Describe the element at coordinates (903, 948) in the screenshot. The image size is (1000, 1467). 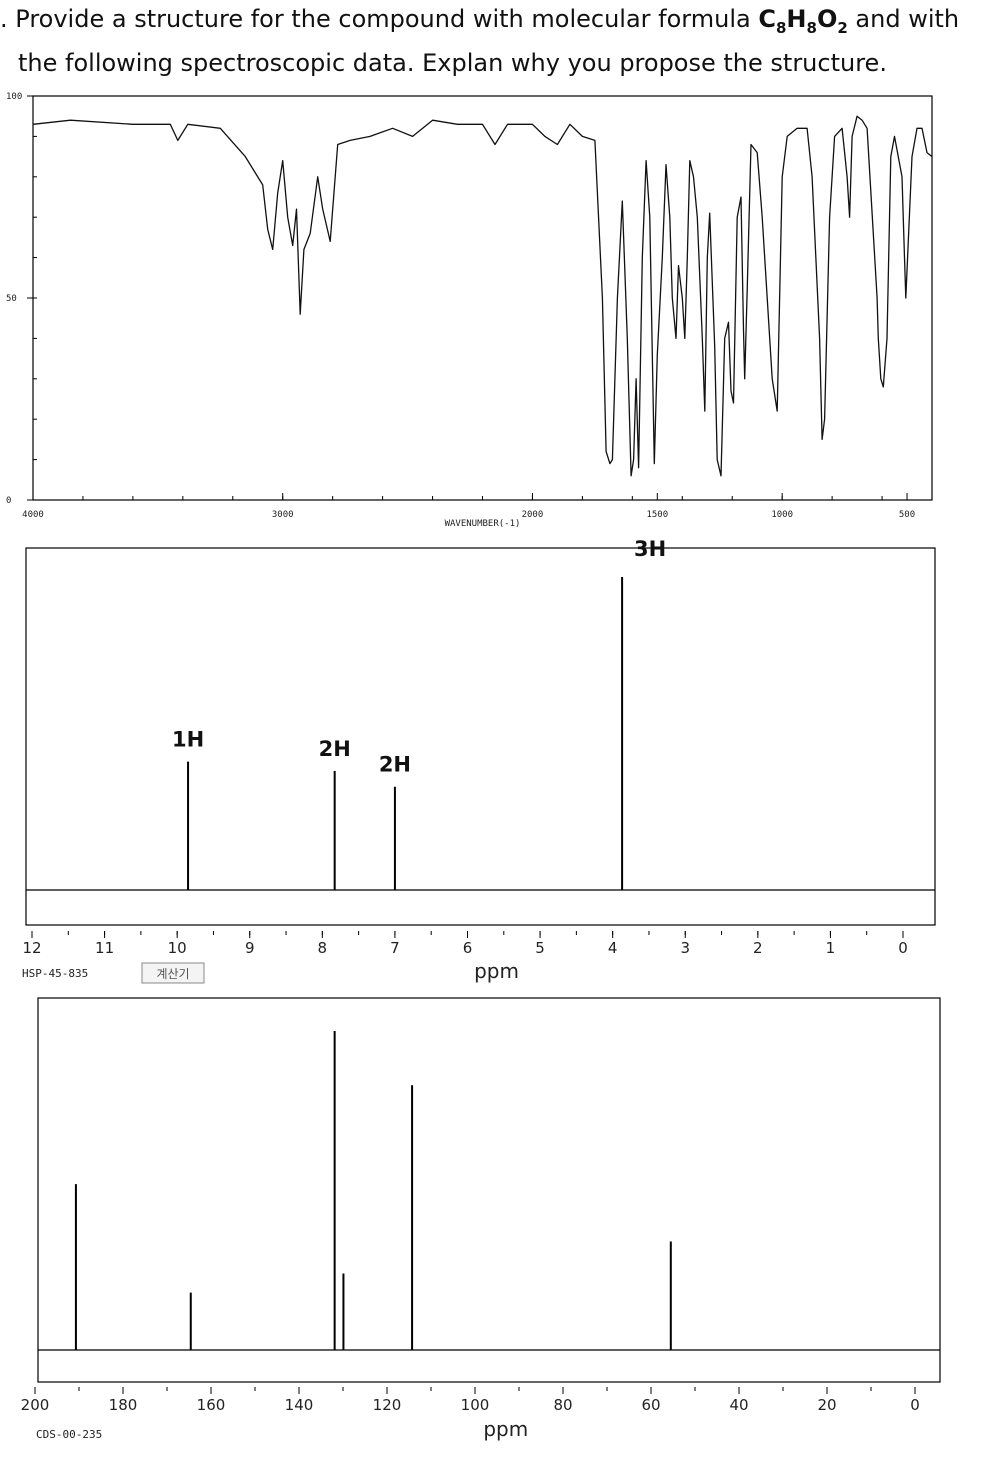
I see `h-nmr-x-tick-label: 0` at that location.